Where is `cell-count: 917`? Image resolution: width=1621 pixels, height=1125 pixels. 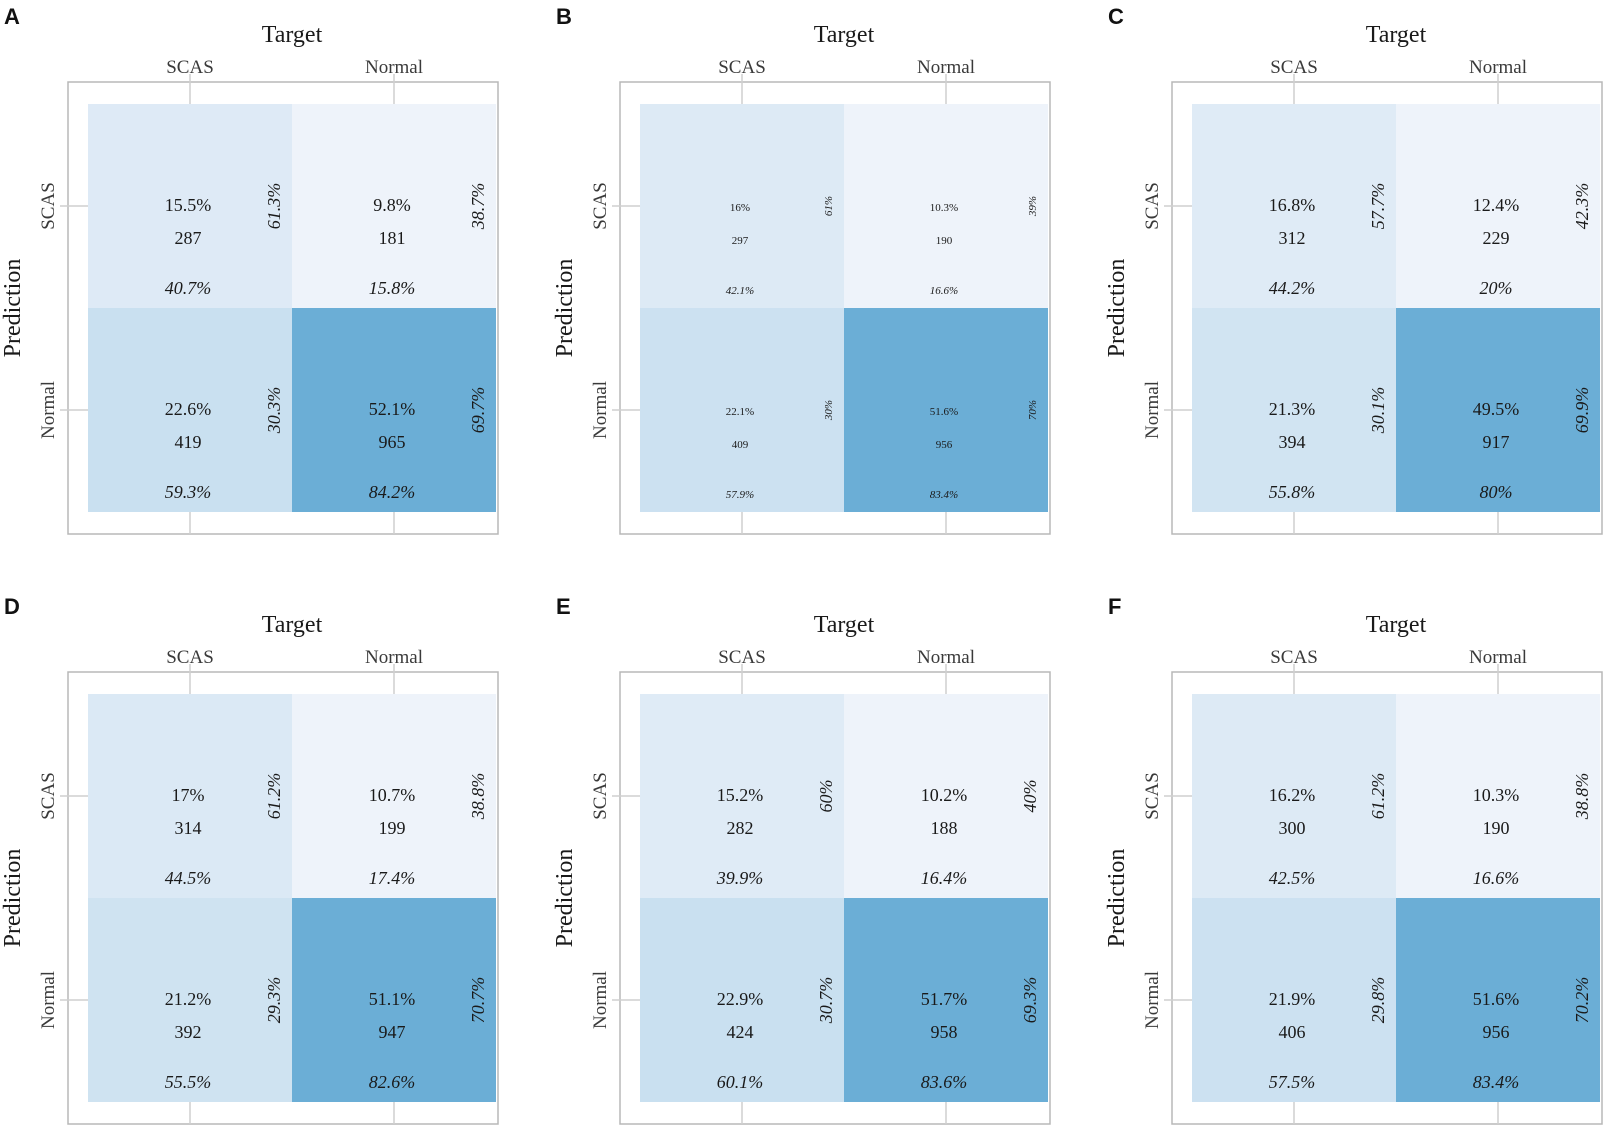 cell-count: 917 is located at coordinates (1496, 442).